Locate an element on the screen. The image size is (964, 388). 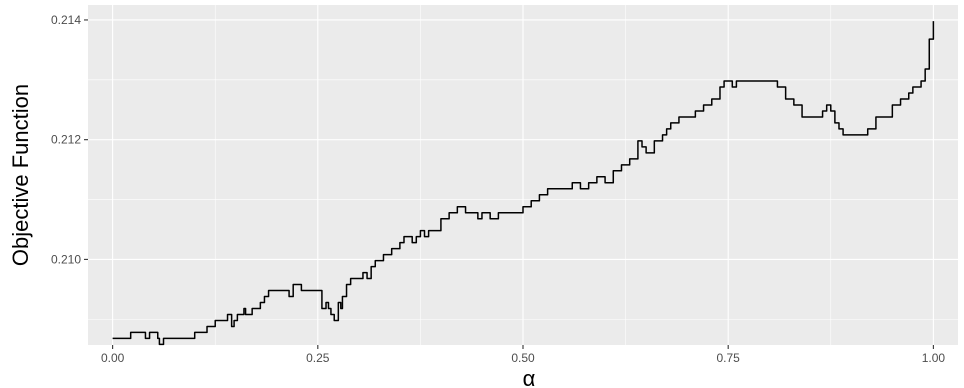
x-axis-ticks: 0.00 0.25 0.50 0.75 1.00 is located at coordinates (523, 355).